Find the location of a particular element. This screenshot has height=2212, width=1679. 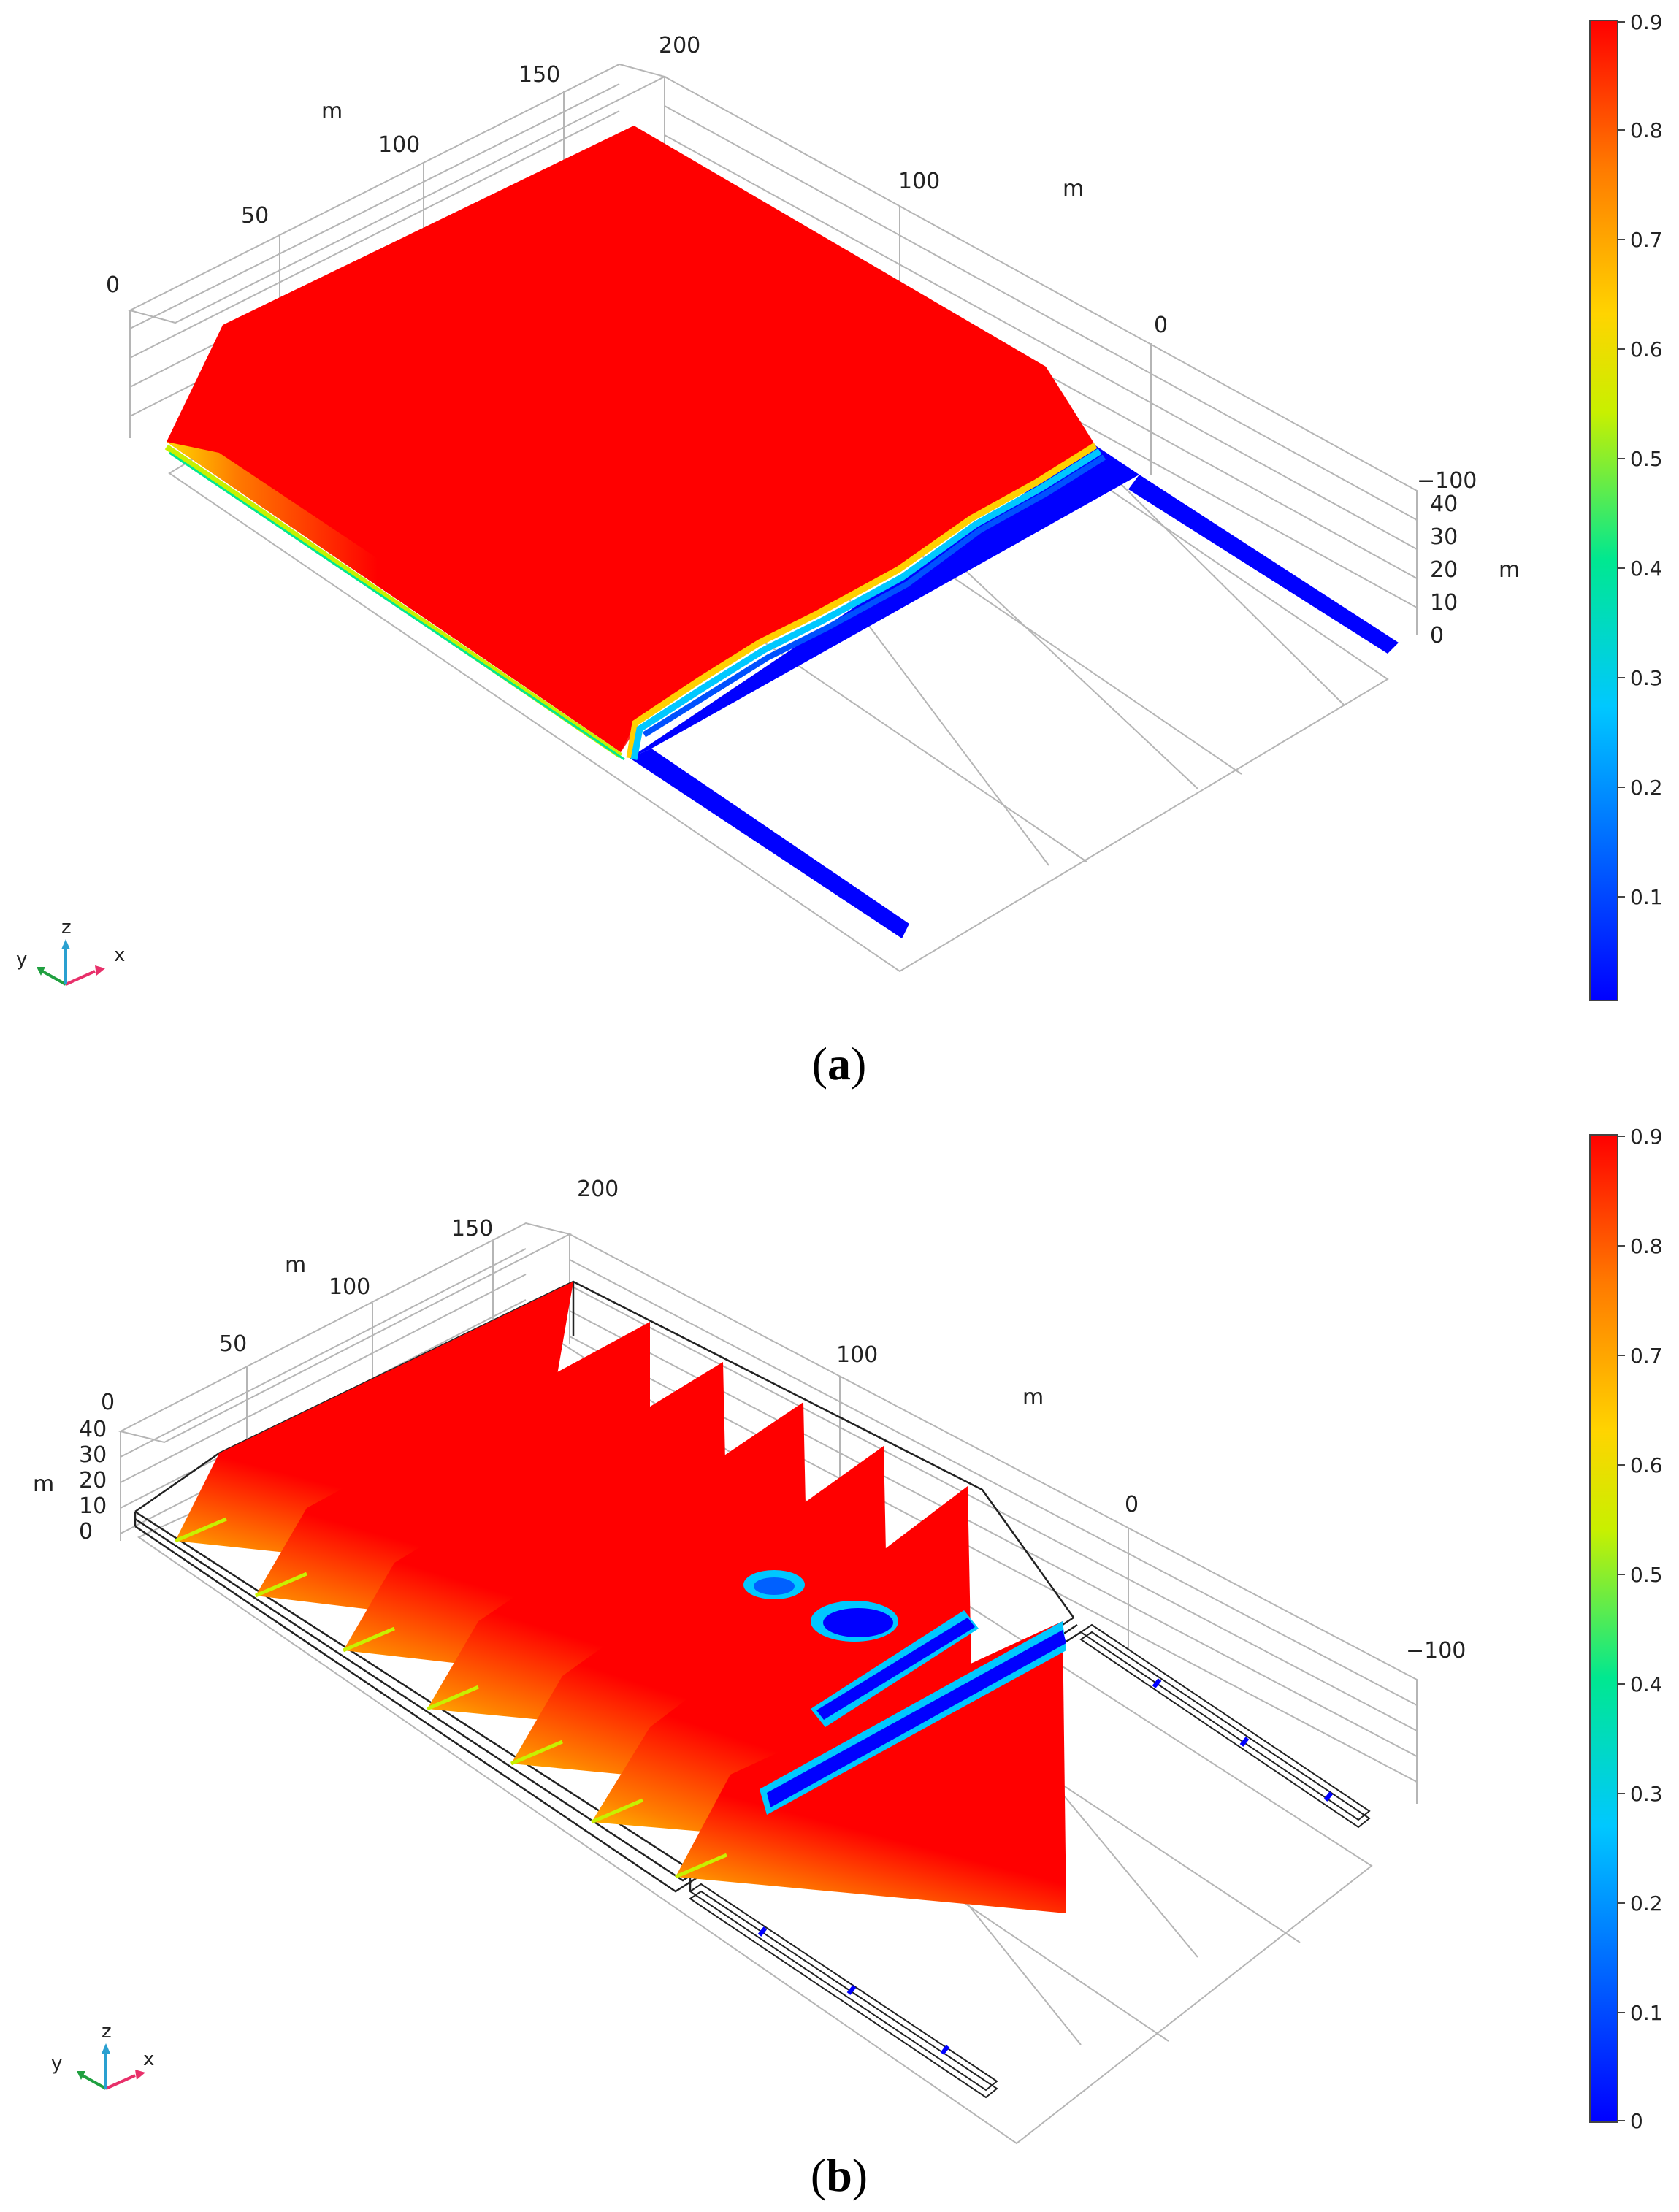

right-axis-ticks: 100 0 −100 m is located at coordinates (1187, 331).